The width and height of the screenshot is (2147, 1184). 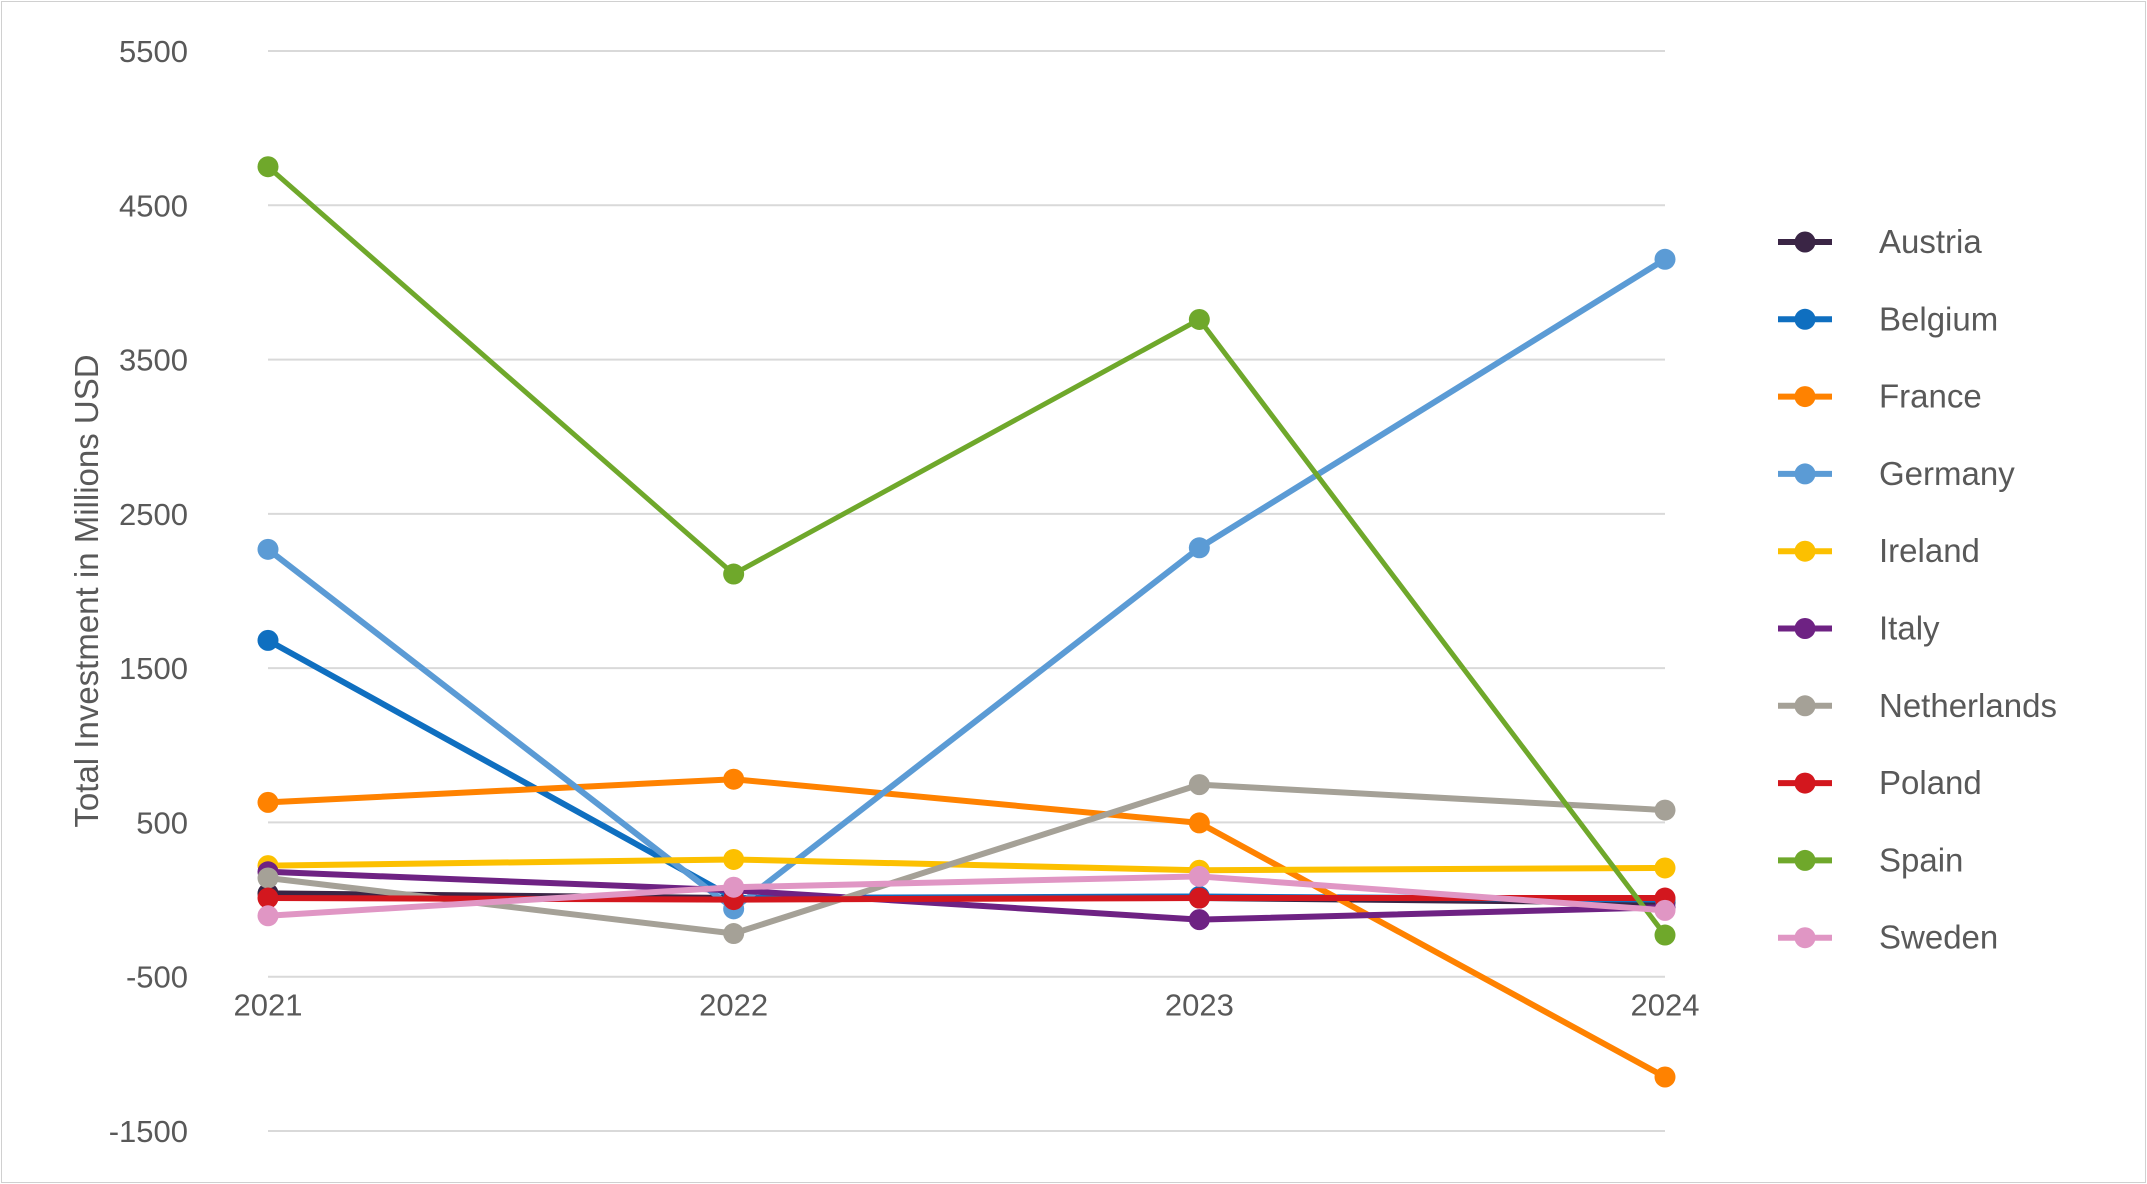 I want to click on legend-item-netherlands: Netherlands, so click(x=1917, y=705).